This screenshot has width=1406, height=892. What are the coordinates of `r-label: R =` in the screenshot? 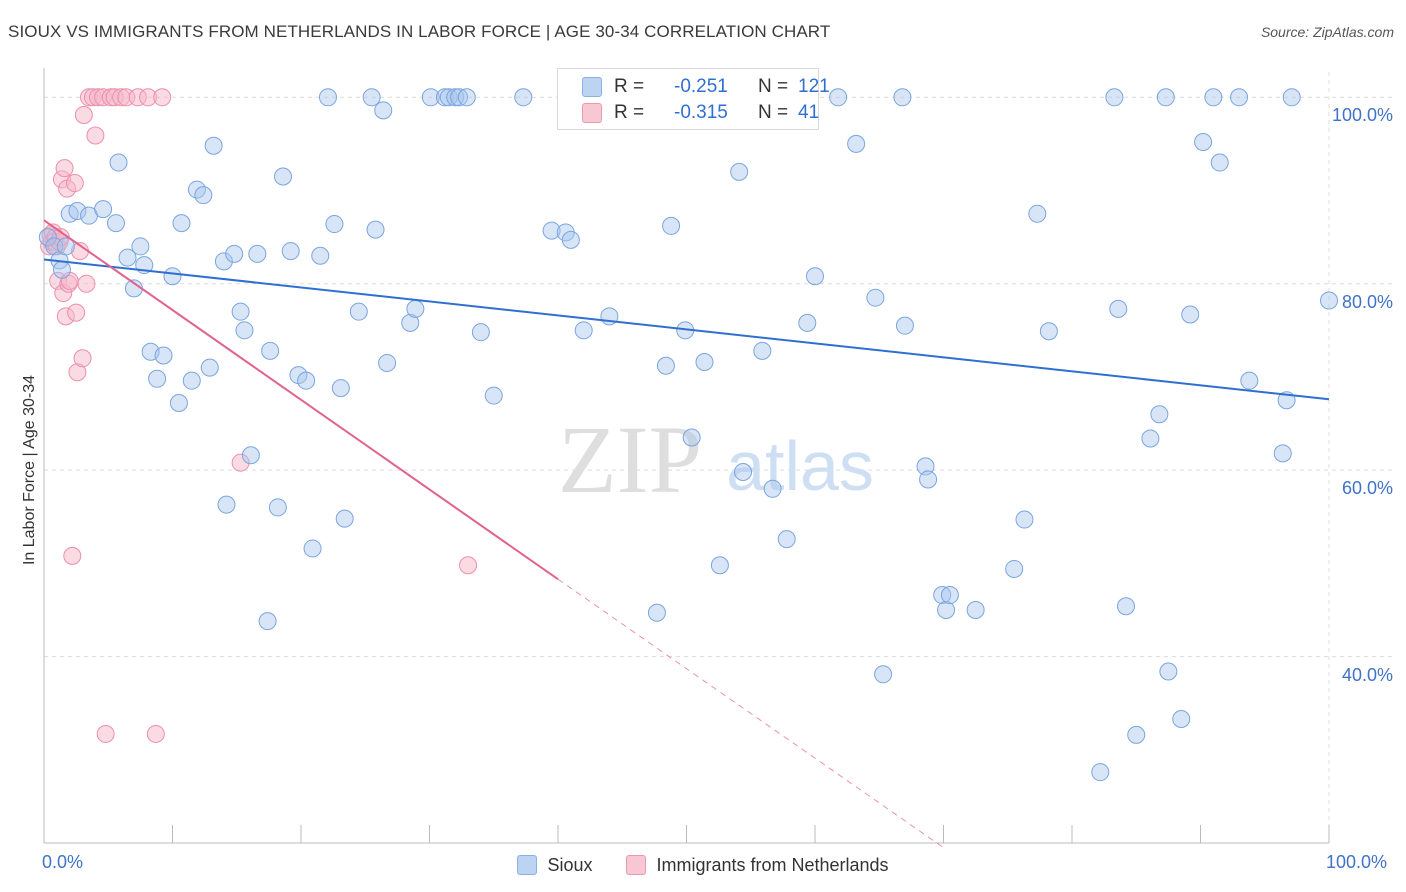 It's located at (629, 112).